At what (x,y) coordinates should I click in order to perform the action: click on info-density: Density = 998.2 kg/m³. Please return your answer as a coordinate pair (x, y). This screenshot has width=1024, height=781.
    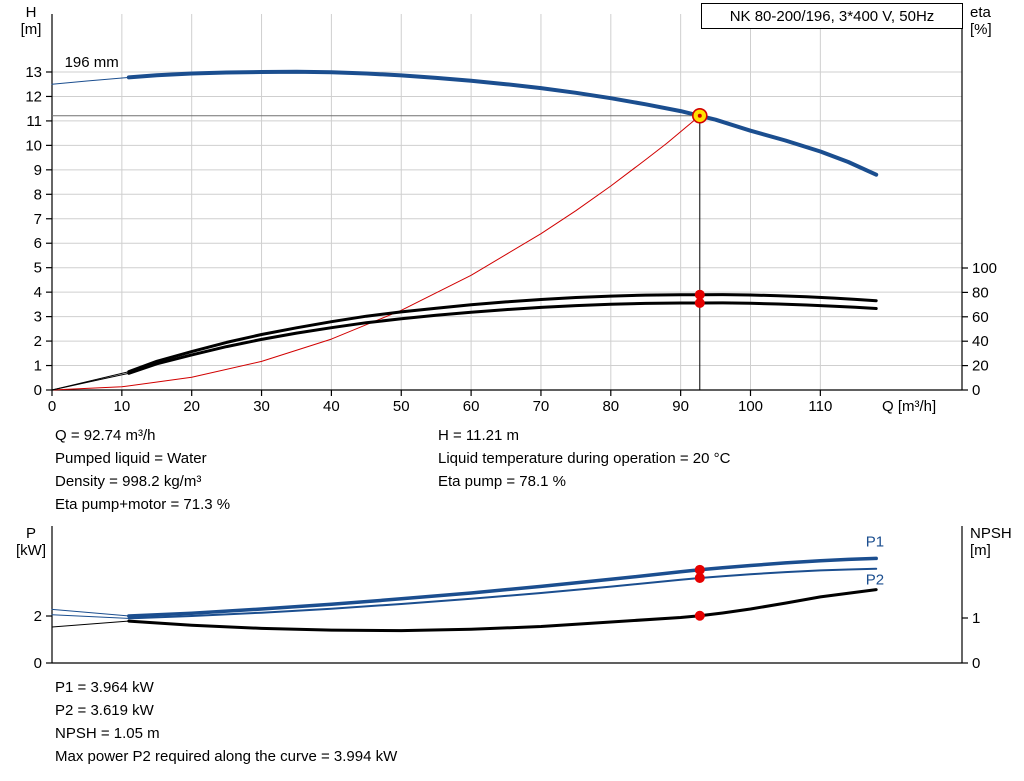
    Looking at the image, I should click on (128, 481).